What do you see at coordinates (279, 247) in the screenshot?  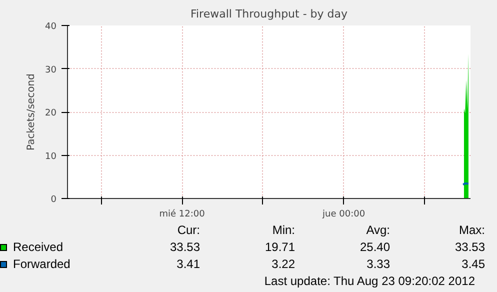 I see `text: 19.71` at bounding box center [279, 247].